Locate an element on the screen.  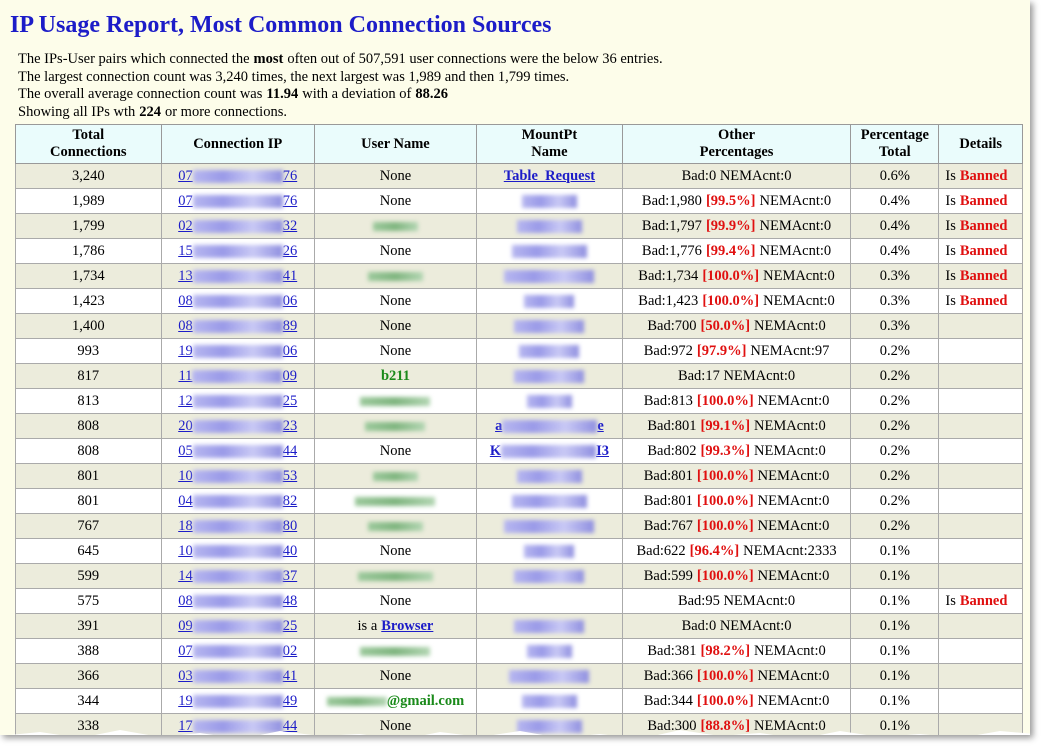
ip-link: 08 48 is located at coordinates (237, 601).